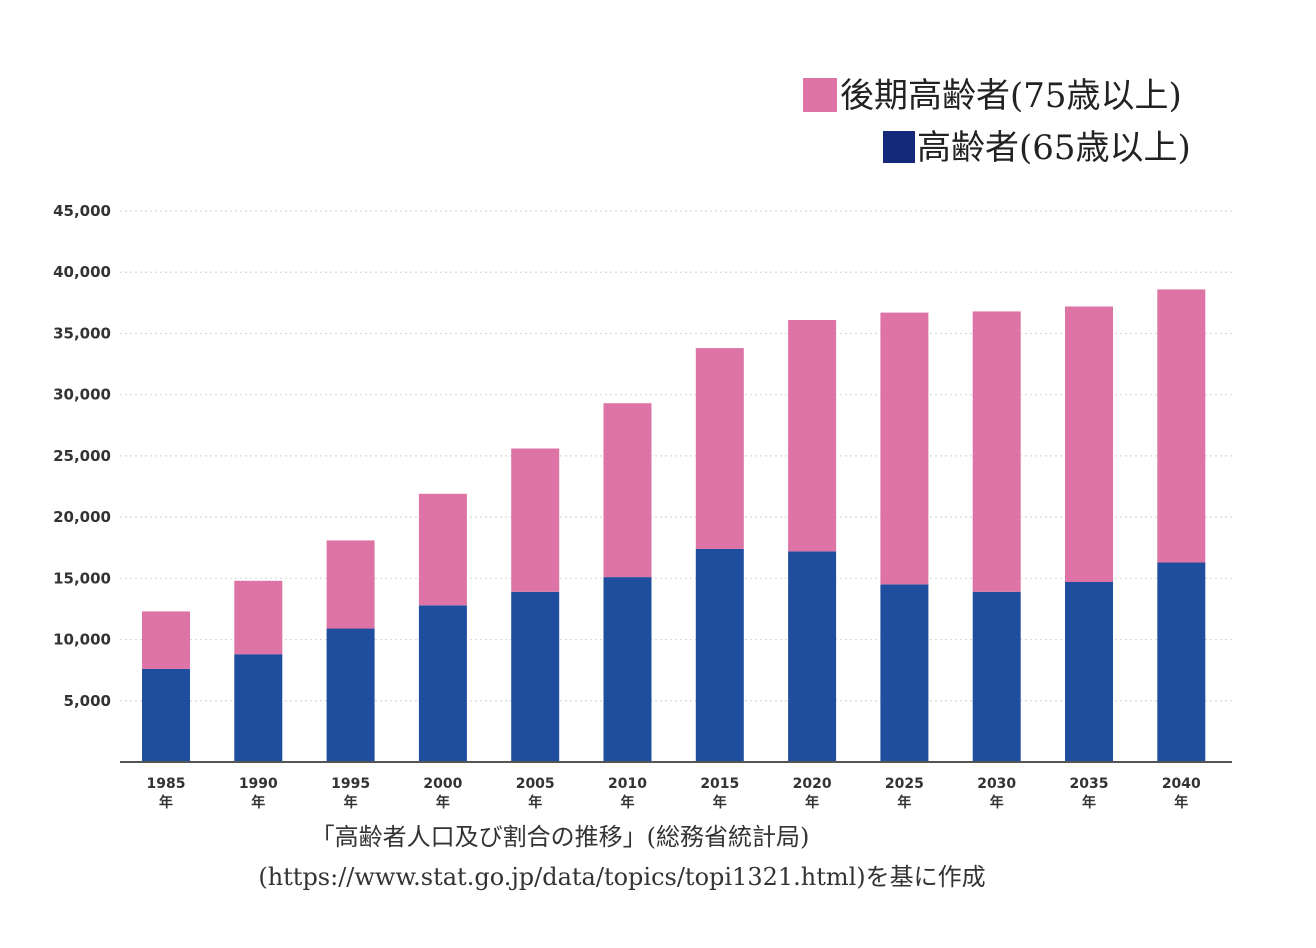 The width and height of the screenshot is (1316, 948). Describe the element at coordinates (82, 517) in the screenshot. I see `y-tick-label: 20,000` at that location.